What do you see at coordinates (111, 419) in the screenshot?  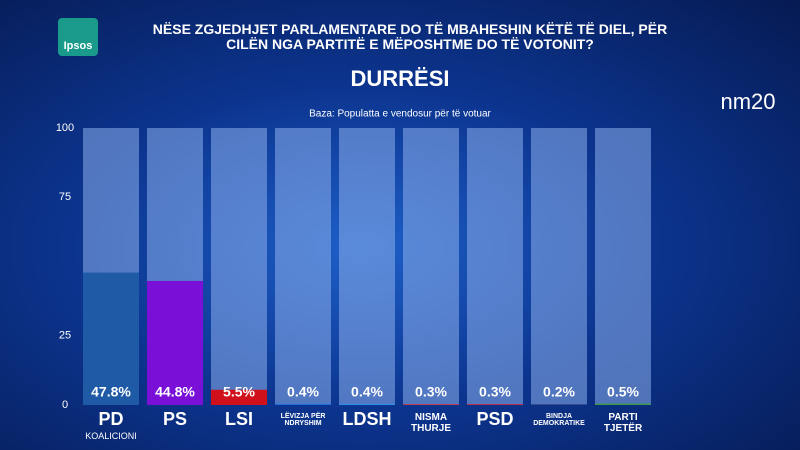 I see `x-tick-label: PD` at bounding box center [111, 419].